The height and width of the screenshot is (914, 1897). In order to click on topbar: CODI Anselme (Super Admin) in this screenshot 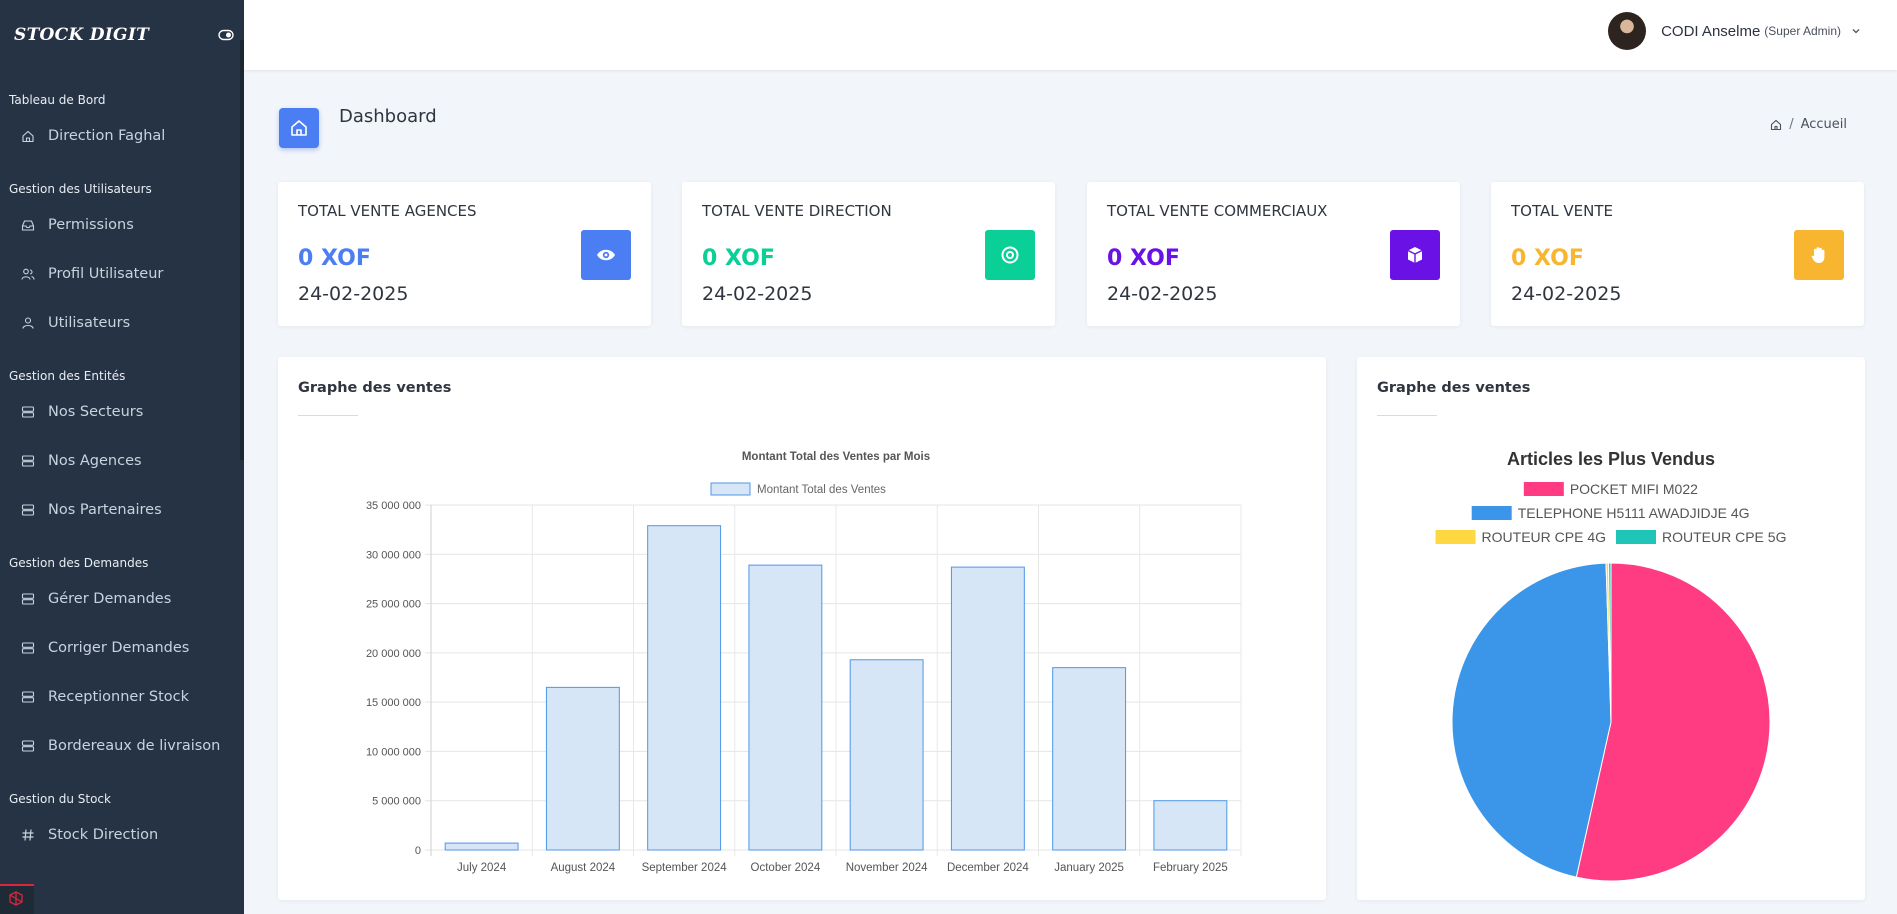, I will do `click(1070, 35)`.